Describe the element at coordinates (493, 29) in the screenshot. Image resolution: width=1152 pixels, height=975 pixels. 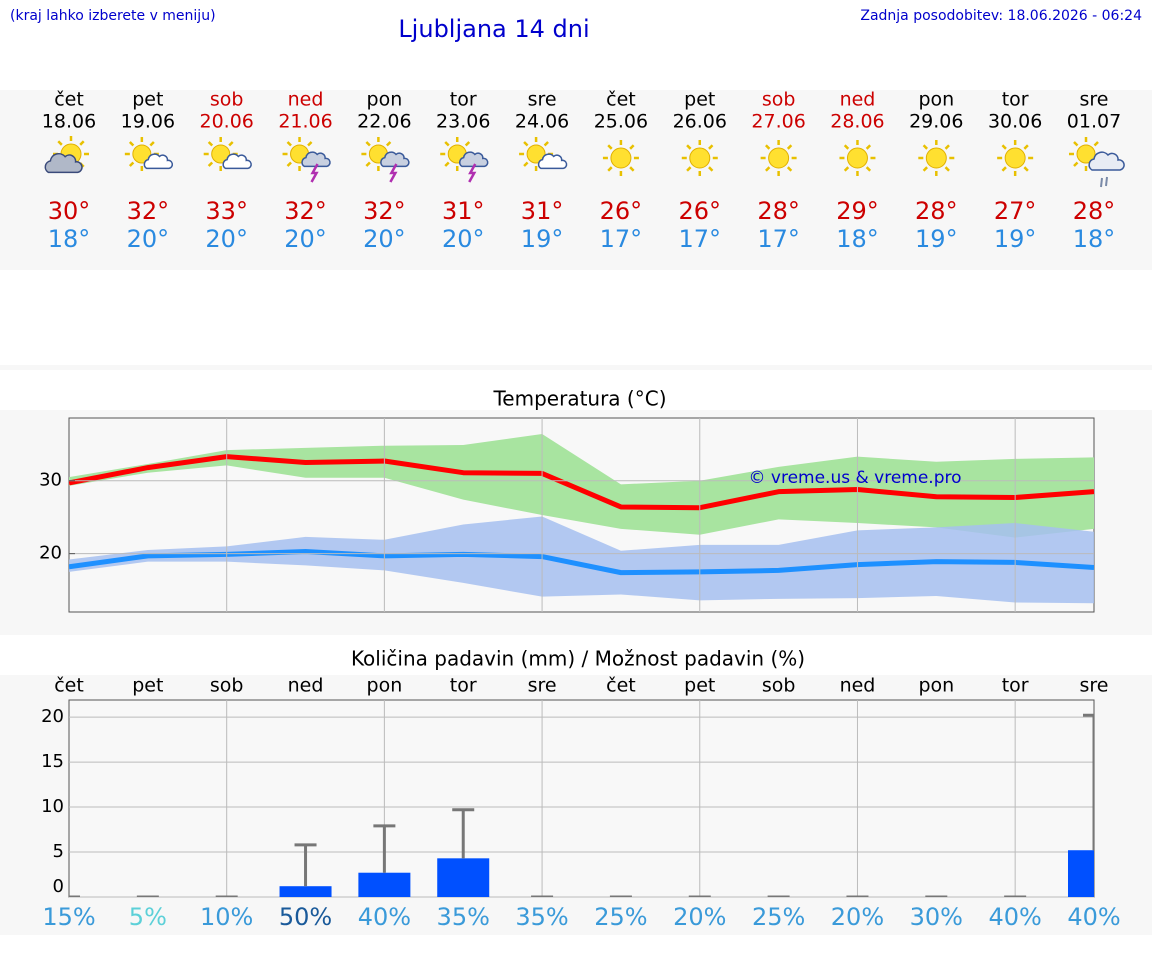
I see `page-title: Ljubljana 14 dni` at that location.